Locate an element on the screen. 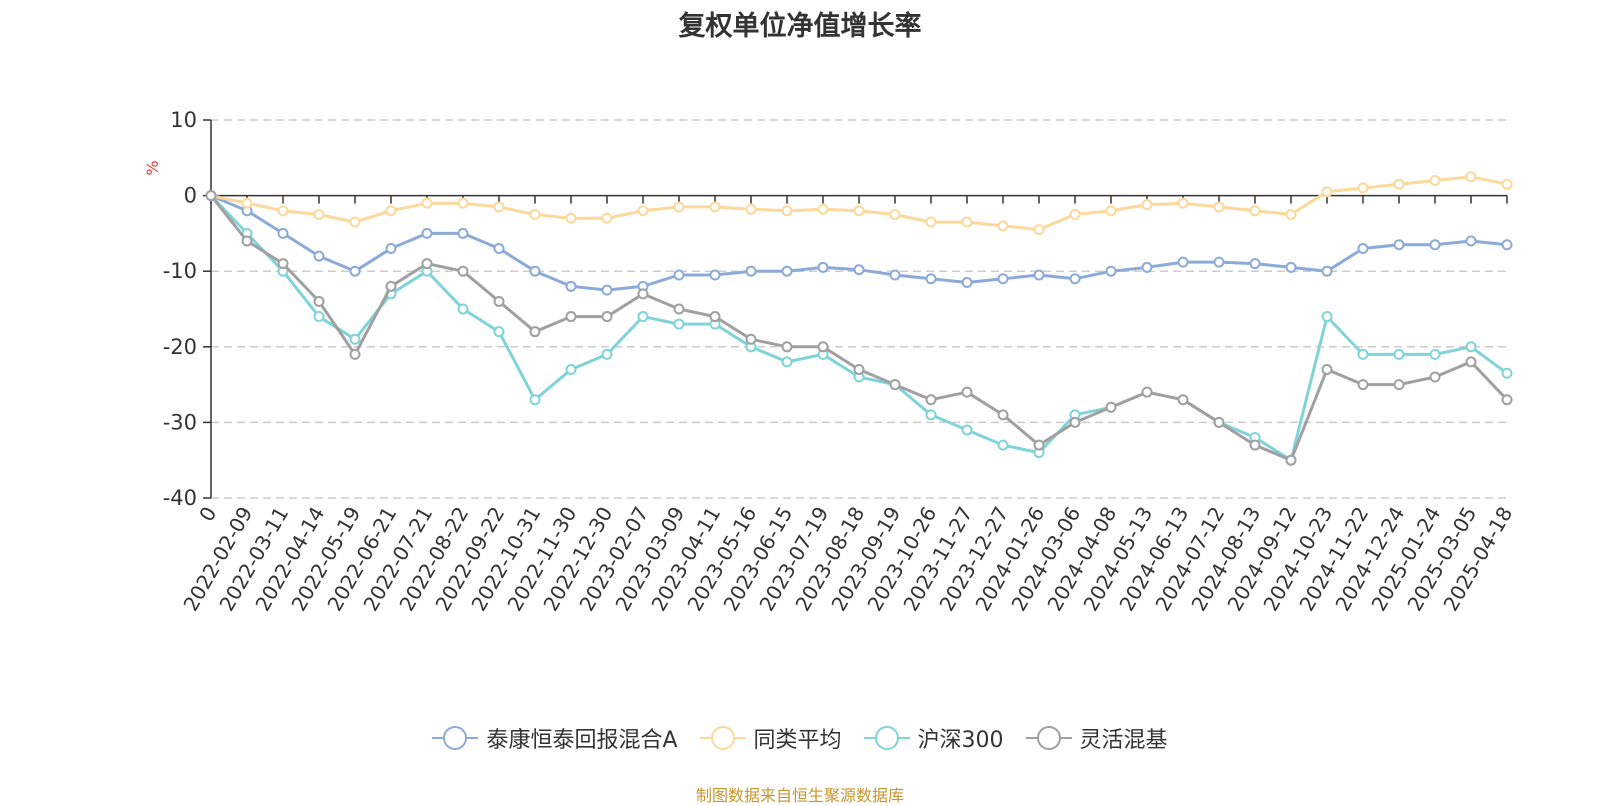  y-tick-label: -10 is located at coordinates (180, 271).